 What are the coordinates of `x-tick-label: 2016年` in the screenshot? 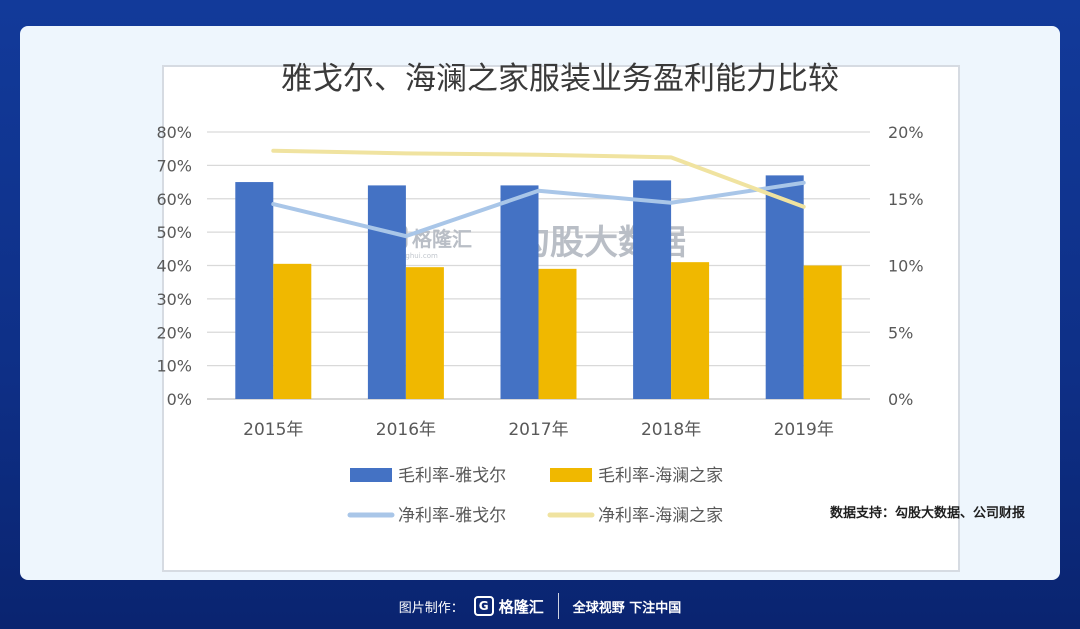 It's located at (406, 430).